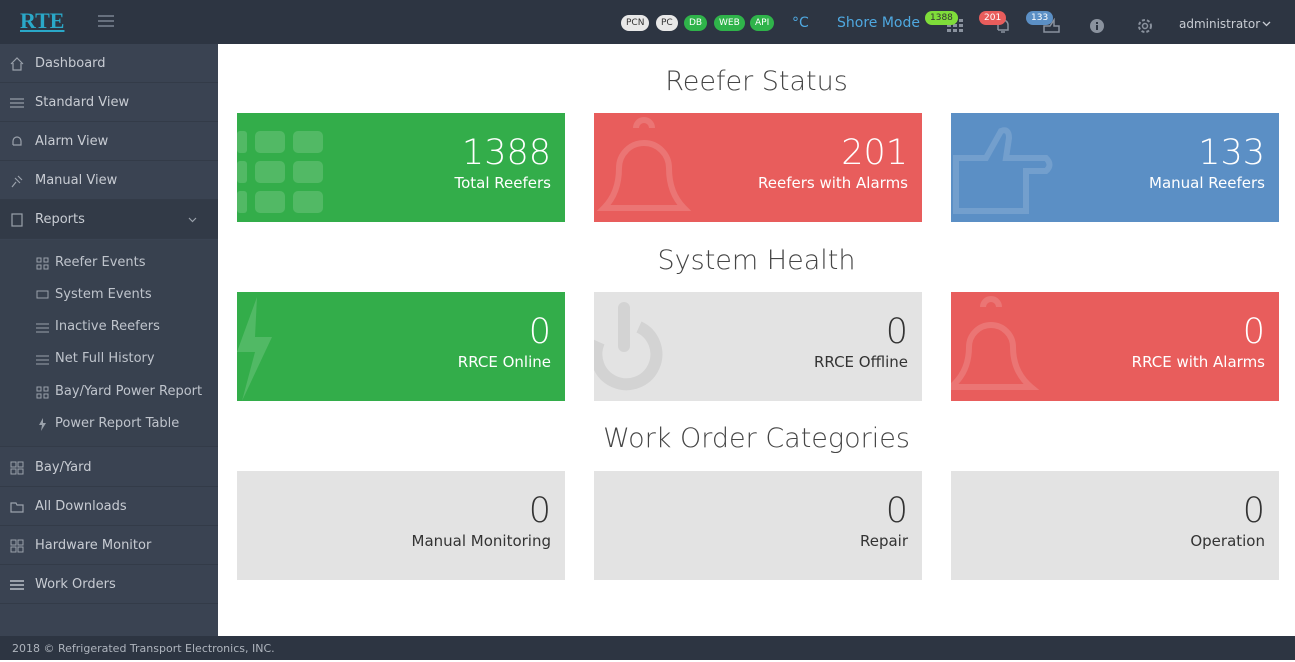  Describe the element at coordinates (729, 23) in the screenshot. I see `status-pill: WEB` at that location.